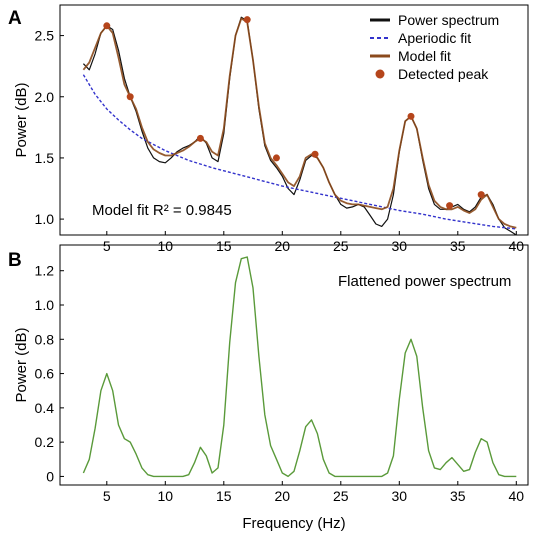 The image size is (550, 542). Describe the element at coordinates (162, 210) in the screenshot. I see `model-fit-r2-annotation: Model fit R² = 0.9845` at that location.